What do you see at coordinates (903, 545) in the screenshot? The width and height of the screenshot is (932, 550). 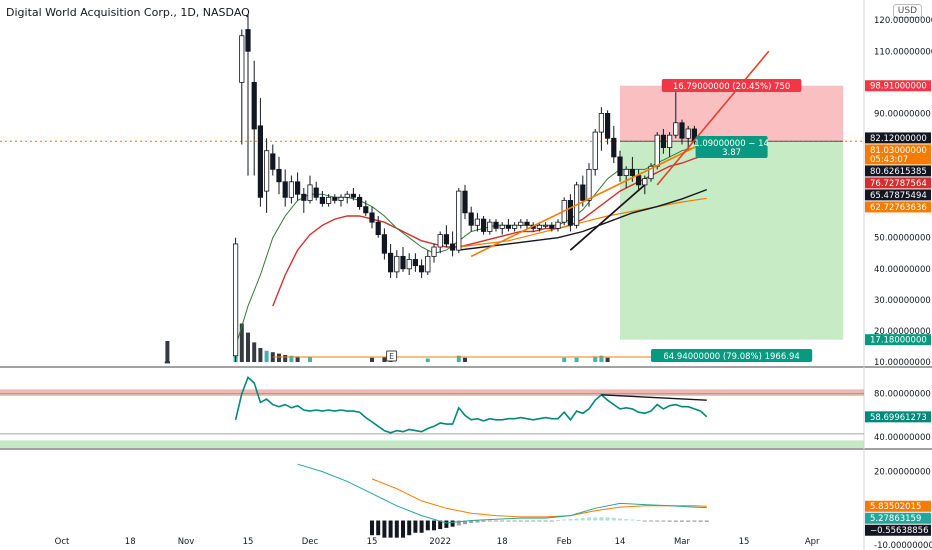 I see `macd-tick-label: -10.00000000` at bounding box center [903, 545].